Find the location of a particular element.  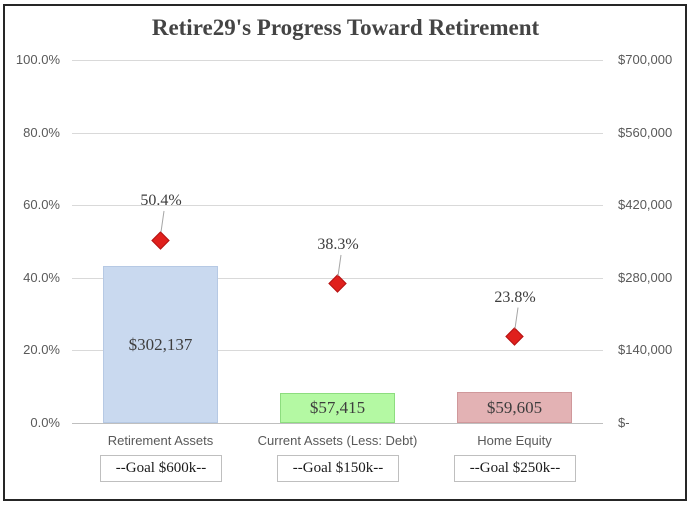

progress-percent-label: 38.3% is located at coordinates (338, 244).